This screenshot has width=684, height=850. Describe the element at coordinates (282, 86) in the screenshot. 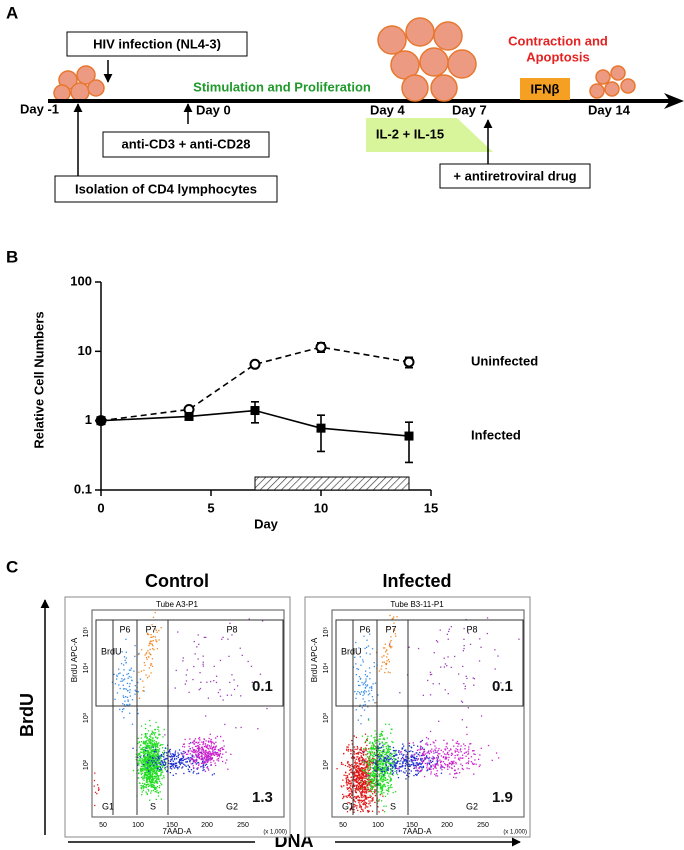

I see `stimulation-label: Stimulation and Proliferation` at that location.